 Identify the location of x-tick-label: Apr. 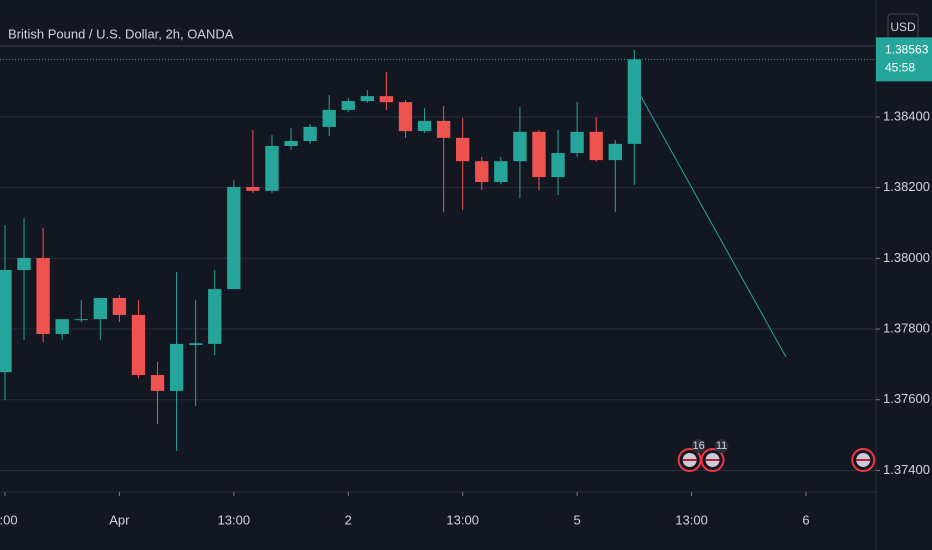
(119, 519).